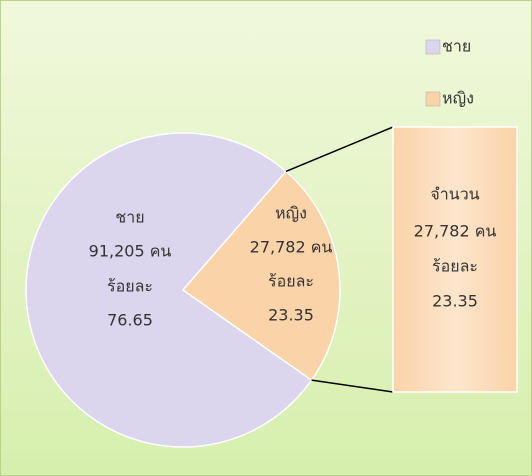 Image resolution: width=532 pixels, height=476 pixels. Describe the element at coordinates (456, 46) in the screenshot. I see `legend-label: ชาย` at that location.